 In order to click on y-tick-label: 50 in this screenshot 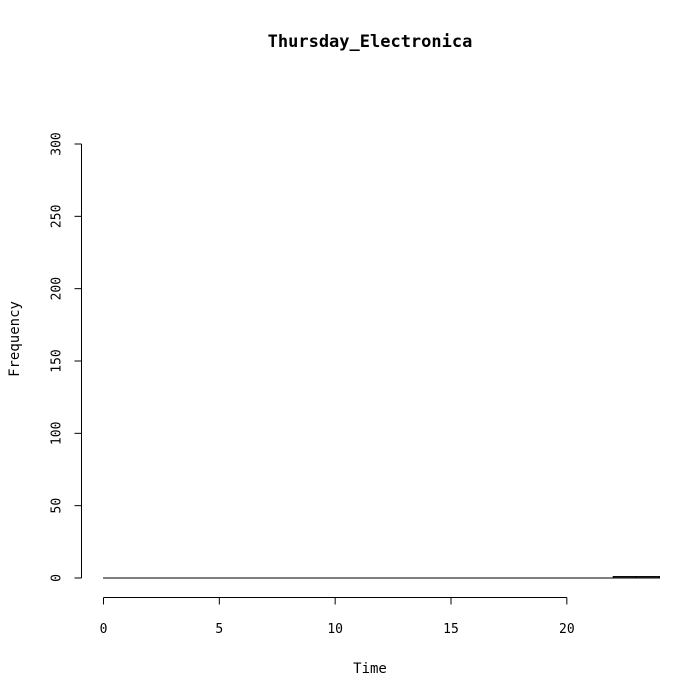, I will do `click(57, 506)`.